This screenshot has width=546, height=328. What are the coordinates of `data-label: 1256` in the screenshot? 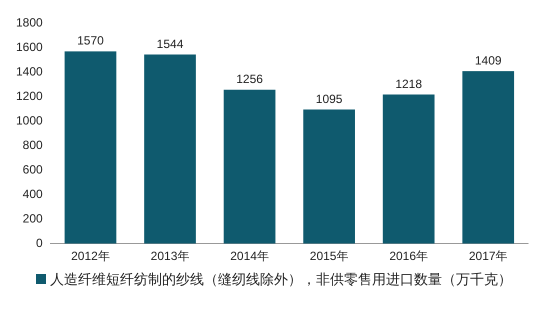 It's located at (250, 79).